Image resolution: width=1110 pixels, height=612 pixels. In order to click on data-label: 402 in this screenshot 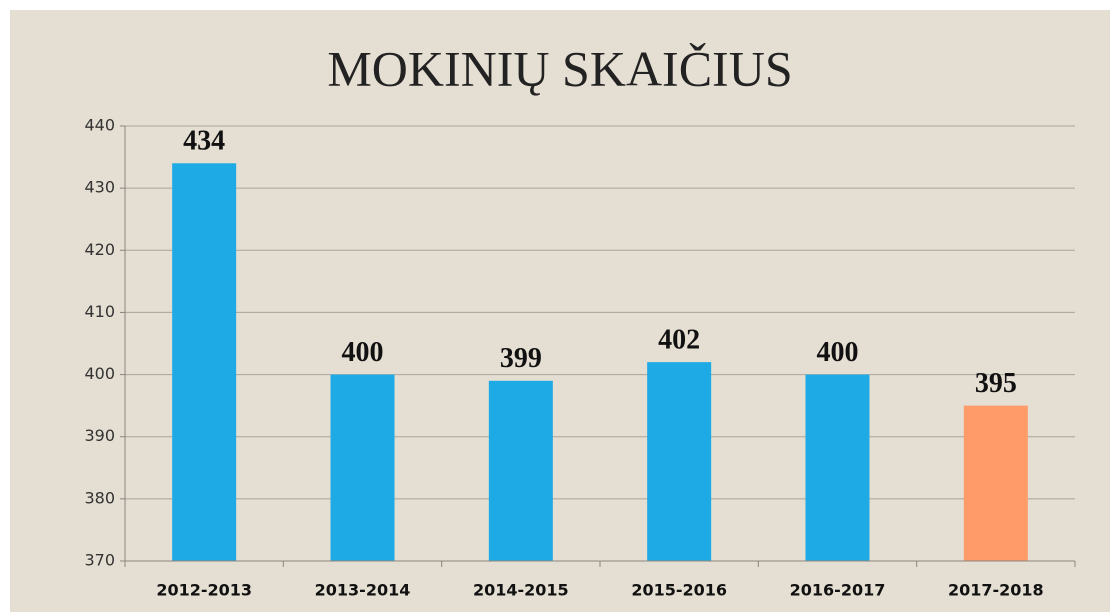, I will do `click(679, 340)`.